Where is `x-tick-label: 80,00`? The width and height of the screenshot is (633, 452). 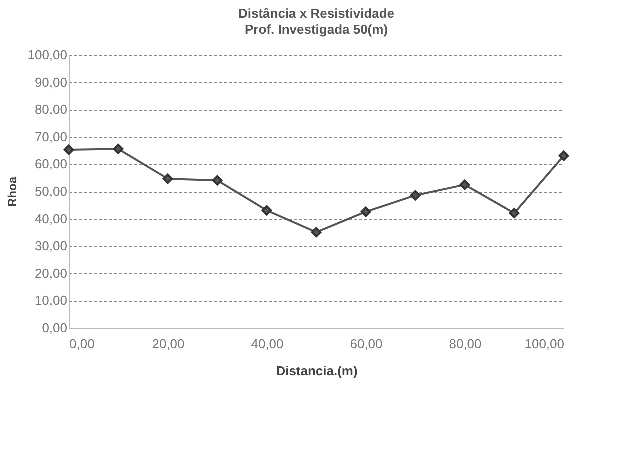
x-tick-label: 80,00 is located at coordinates (465, 344).